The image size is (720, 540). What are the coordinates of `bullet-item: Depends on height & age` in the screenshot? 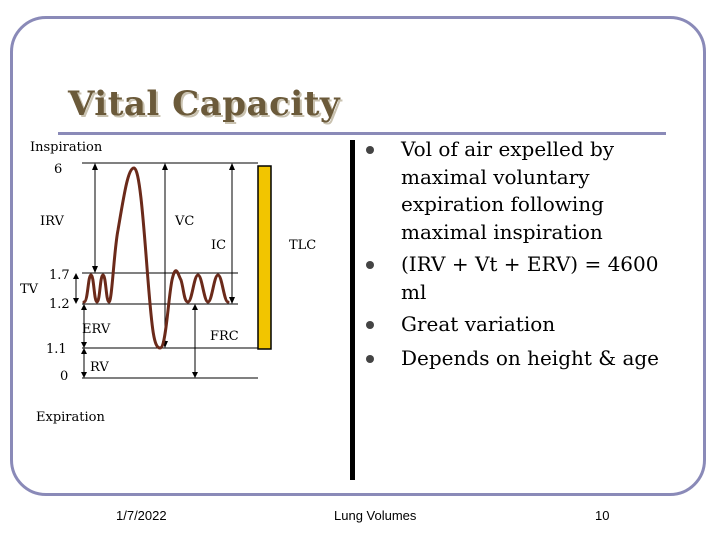 It's located at (515, 359).